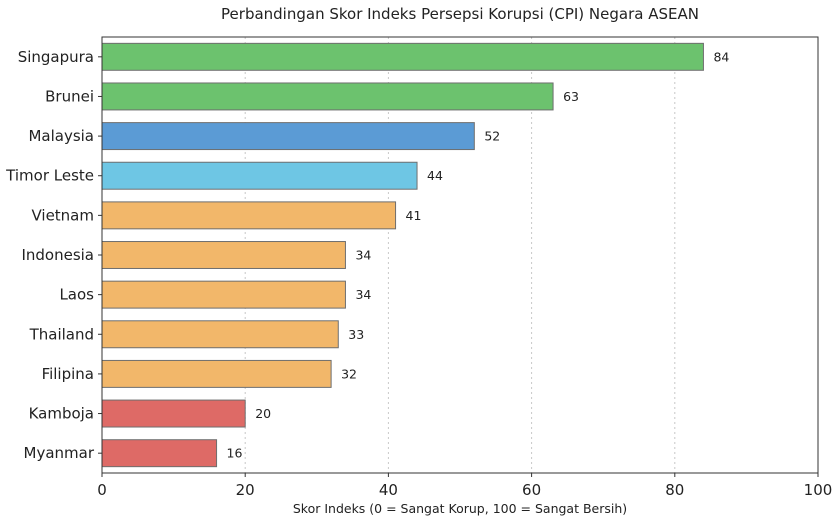 Image resolution: width=838 pixels, height=525 pixels. Describe the element at coordinates (674, 490) in the screenshot. I see `x-tick-label: 80` at that location.